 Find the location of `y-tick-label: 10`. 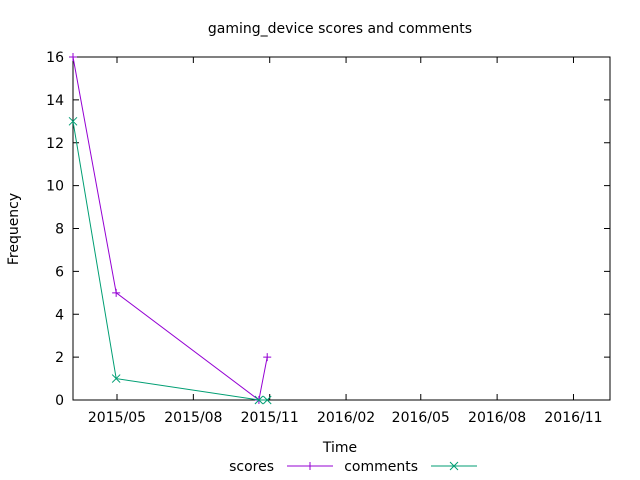

y-tick-label: 10 is located at coordinates (55, 187).